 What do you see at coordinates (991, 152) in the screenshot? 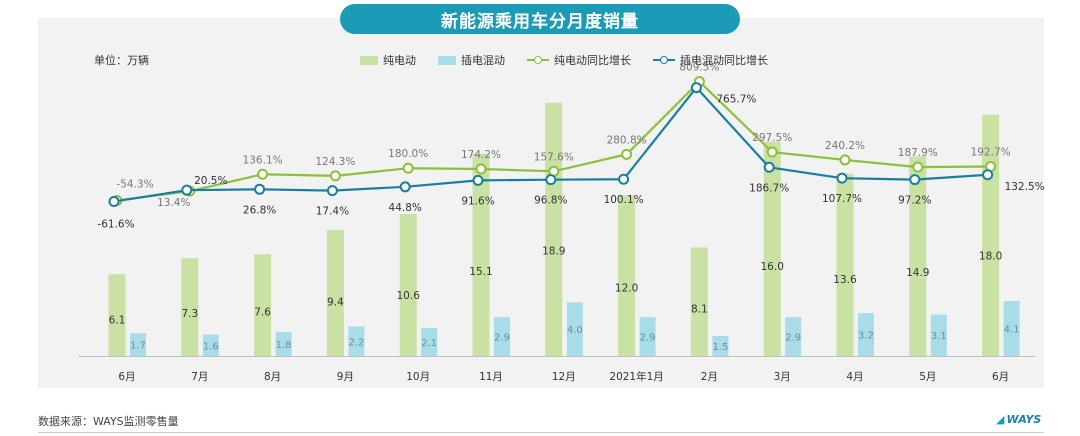
I see `point-label-bev-growth: 192.7%` at bounding box center [991, 152].